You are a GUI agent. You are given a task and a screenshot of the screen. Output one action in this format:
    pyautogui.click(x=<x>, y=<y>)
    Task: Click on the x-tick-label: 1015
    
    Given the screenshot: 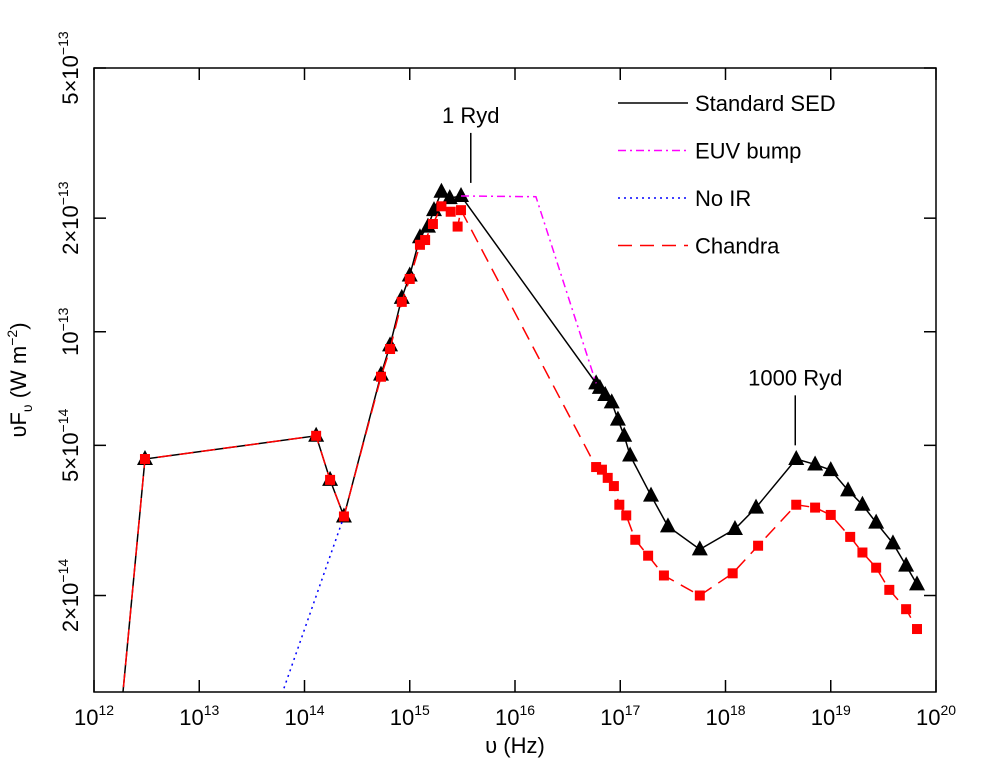 What is the action you would take?
    pyautogui.click(x=410, y=716)
    